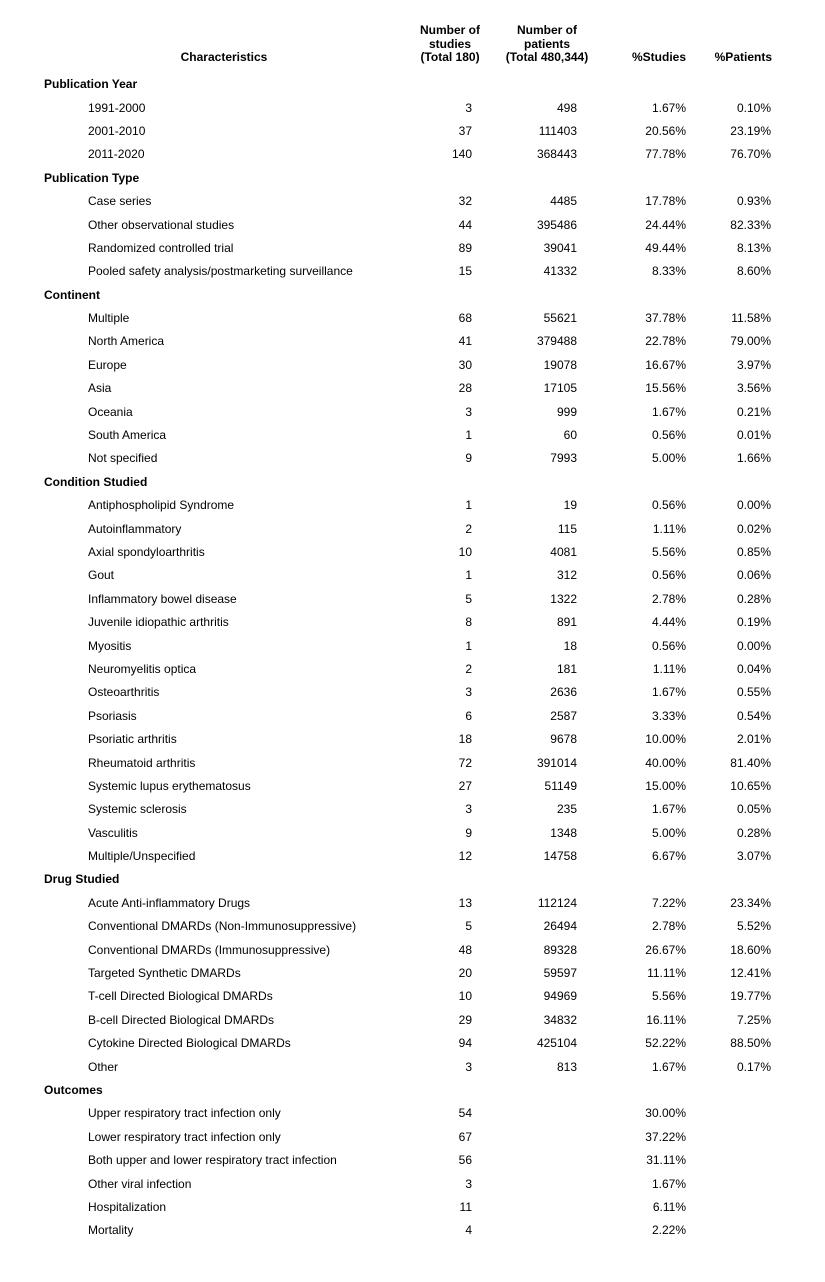 The height and width of the screenshot is (1282, 825). Describe the element at coordinates (132, 739) in the screenshot. I see `row-label: Psoriatic arthritis` at that location.